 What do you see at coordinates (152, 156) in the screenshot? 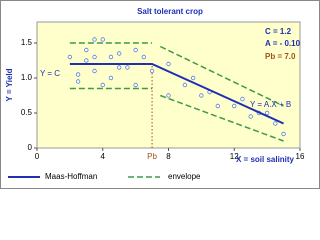
I see `annotation: Pb` at bounding box center [152, 156].